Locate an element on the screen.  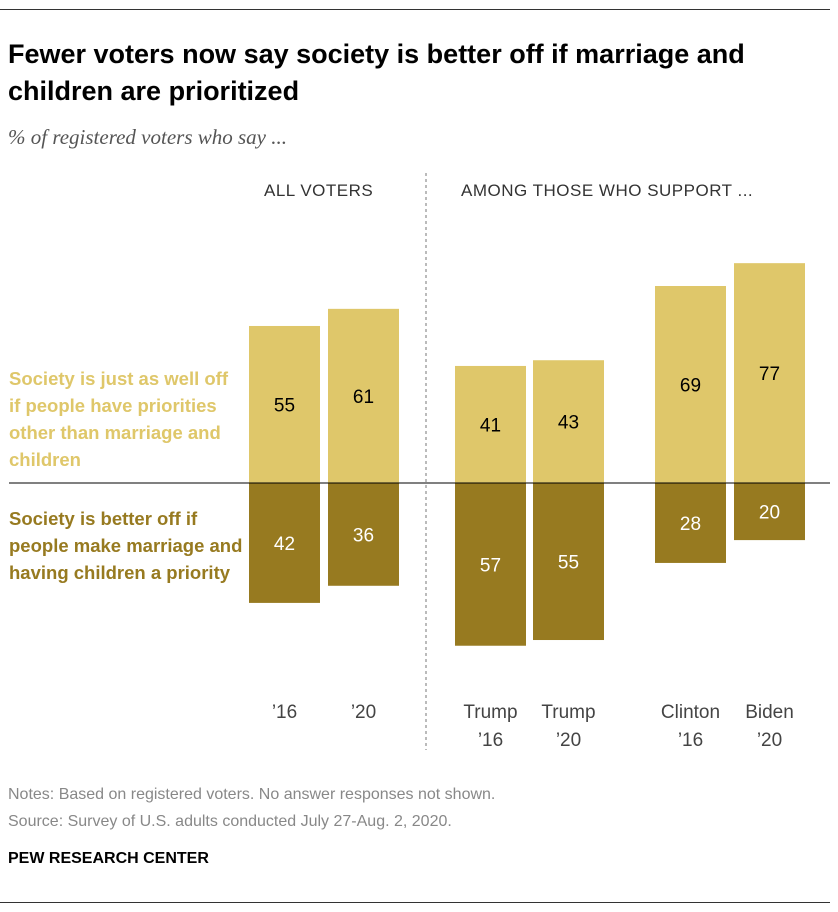
data-label: 77 is located at coordinates (769, 374).